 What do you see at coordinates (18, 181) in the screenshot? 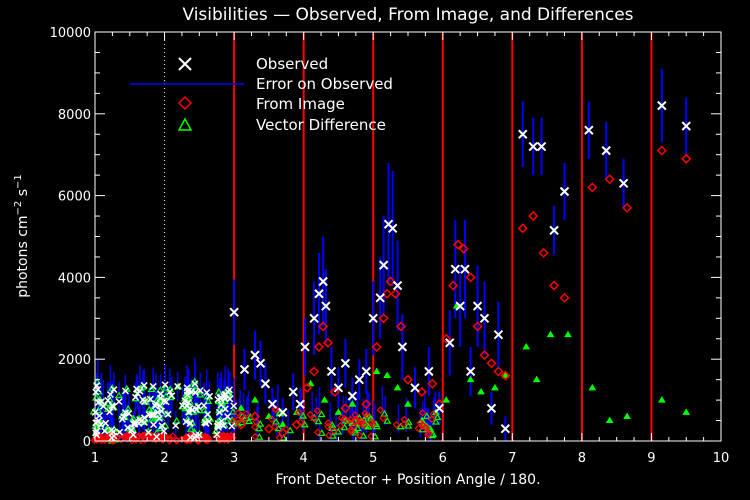
I see `y-axis-title-exp2: −1` at bounding box center [18, 181].